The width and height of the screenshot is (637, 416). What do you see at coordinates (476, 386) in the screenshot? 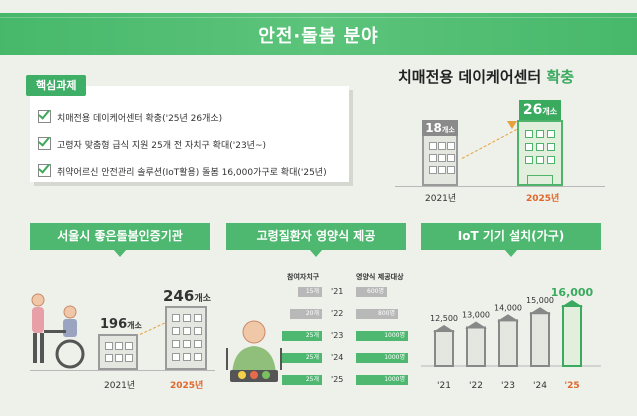
I see `iot-category-label: '22` at bounding box center [476, 386].